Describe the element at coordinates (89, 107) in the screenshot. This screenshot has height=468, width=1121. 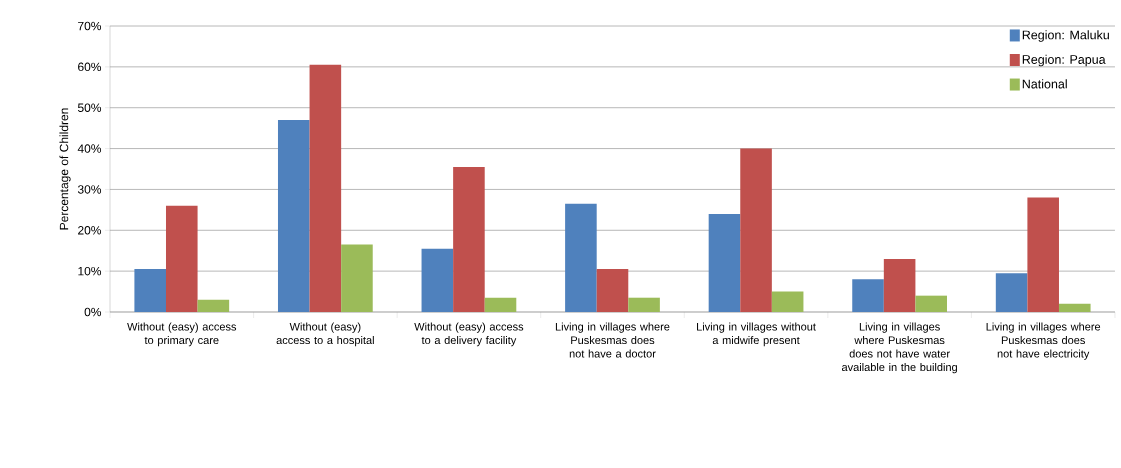
I see `y-tick-label: 50%` at that location.